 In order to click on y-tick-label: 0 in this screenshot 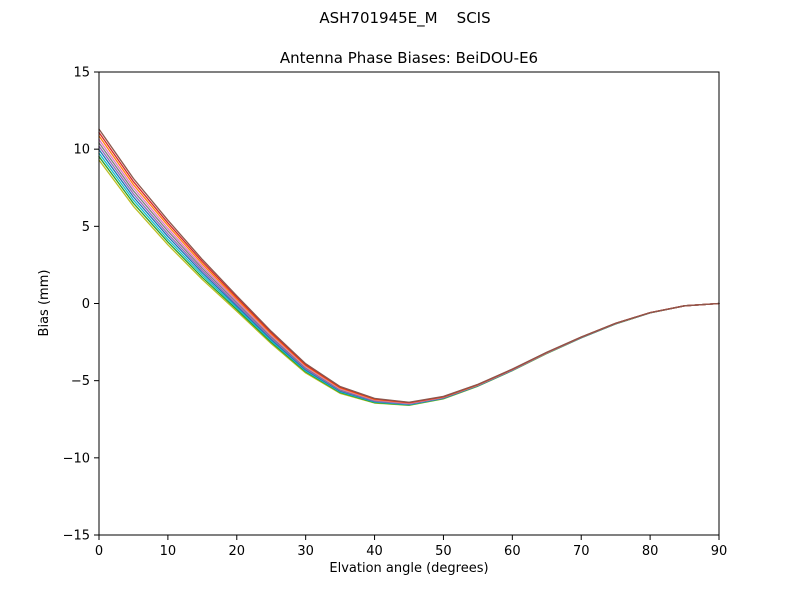, I will do `click(86, 304)`.